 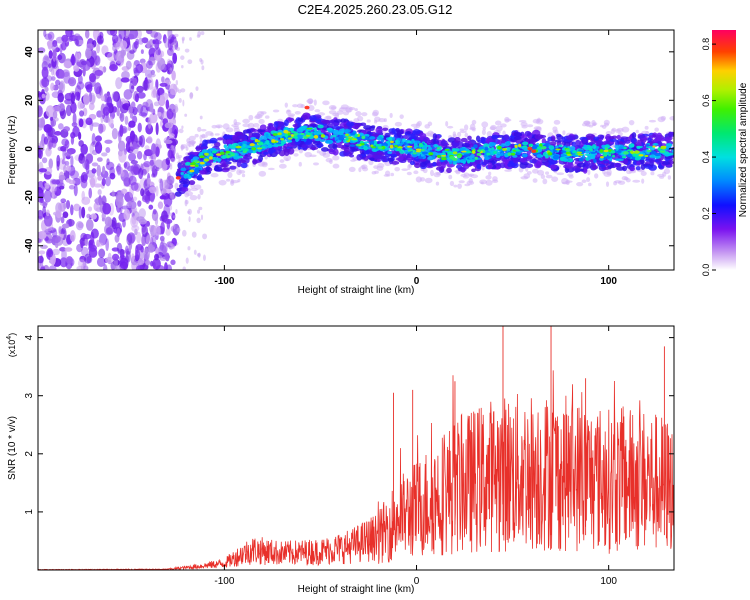 What do you see at coordinates (356, 290) in the screenshot?
I see `spectrogram-x-label: Height of straight line (km)` at bounding box center [356, 290].